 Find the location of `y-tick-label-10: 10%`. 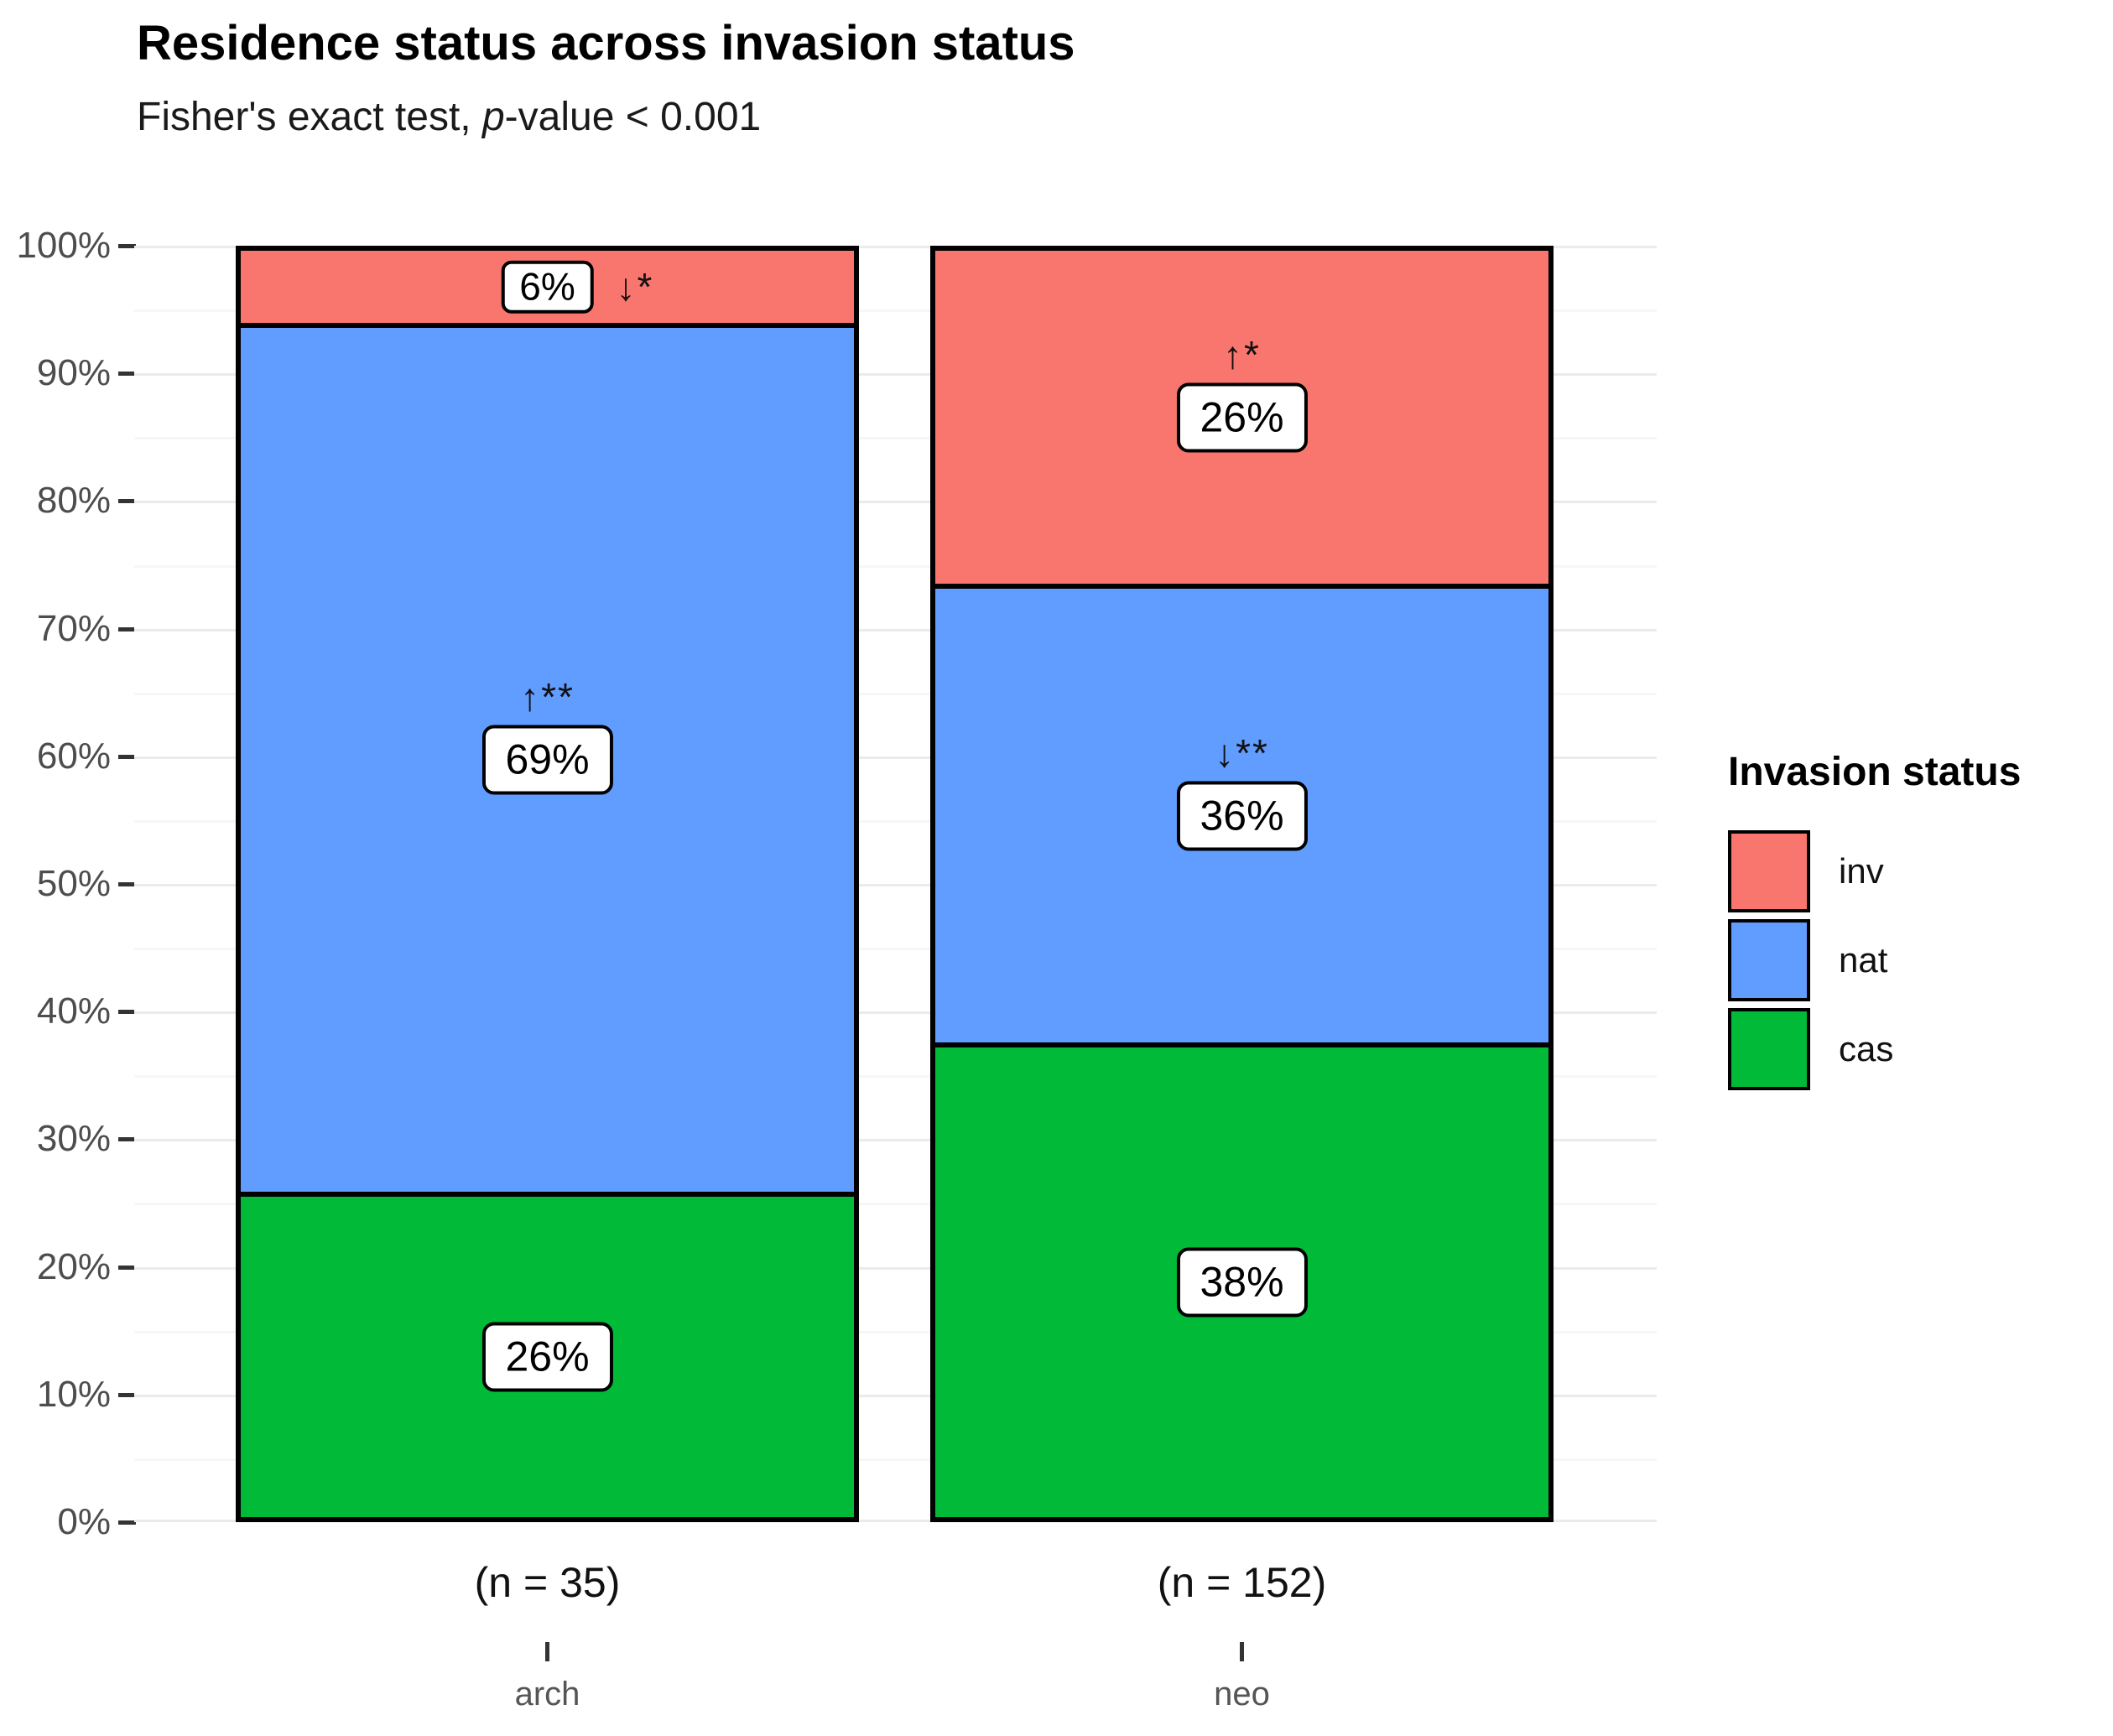

y-tick-label-10: 10% is located at coordinates (73, 1395).